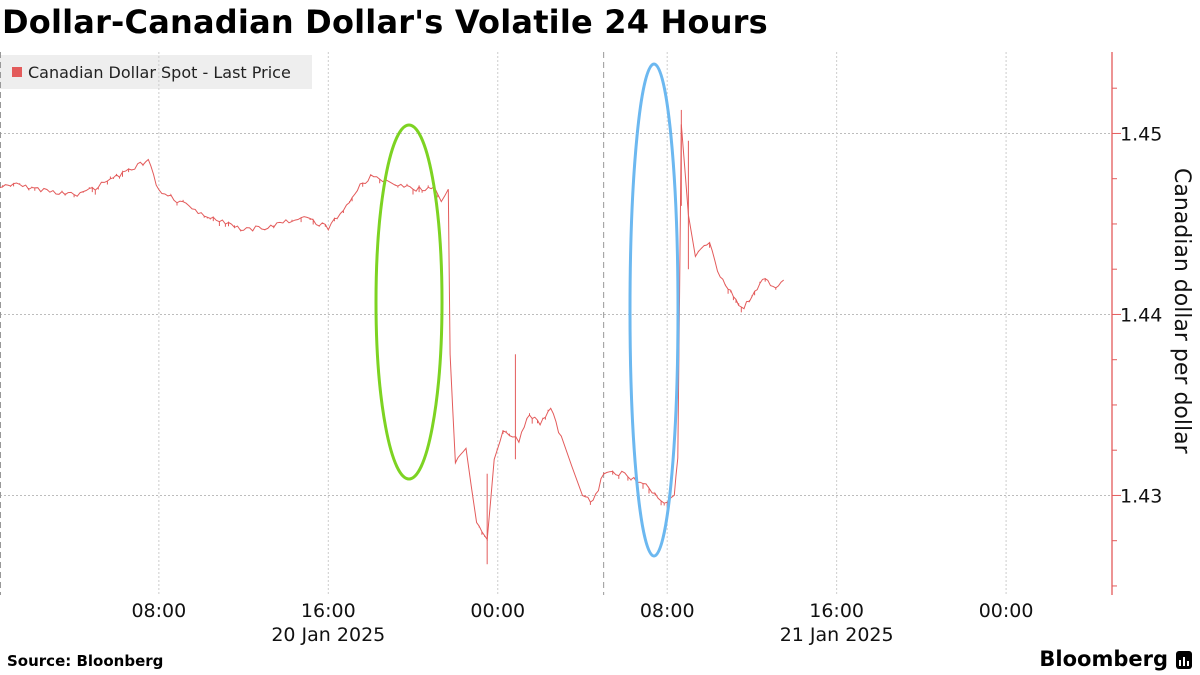 Image resolution: width=1200 pixels, height=675 pixels. I want to click on legend: Canadian Dollar Spot - Last Price, so click(156, 72).